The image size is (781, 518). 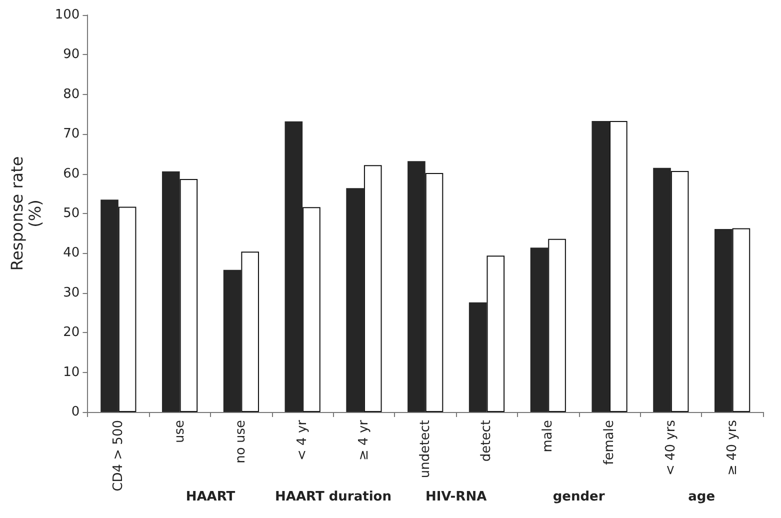 I want to click on y-tick-label: 30, so click(x=71, y=292).